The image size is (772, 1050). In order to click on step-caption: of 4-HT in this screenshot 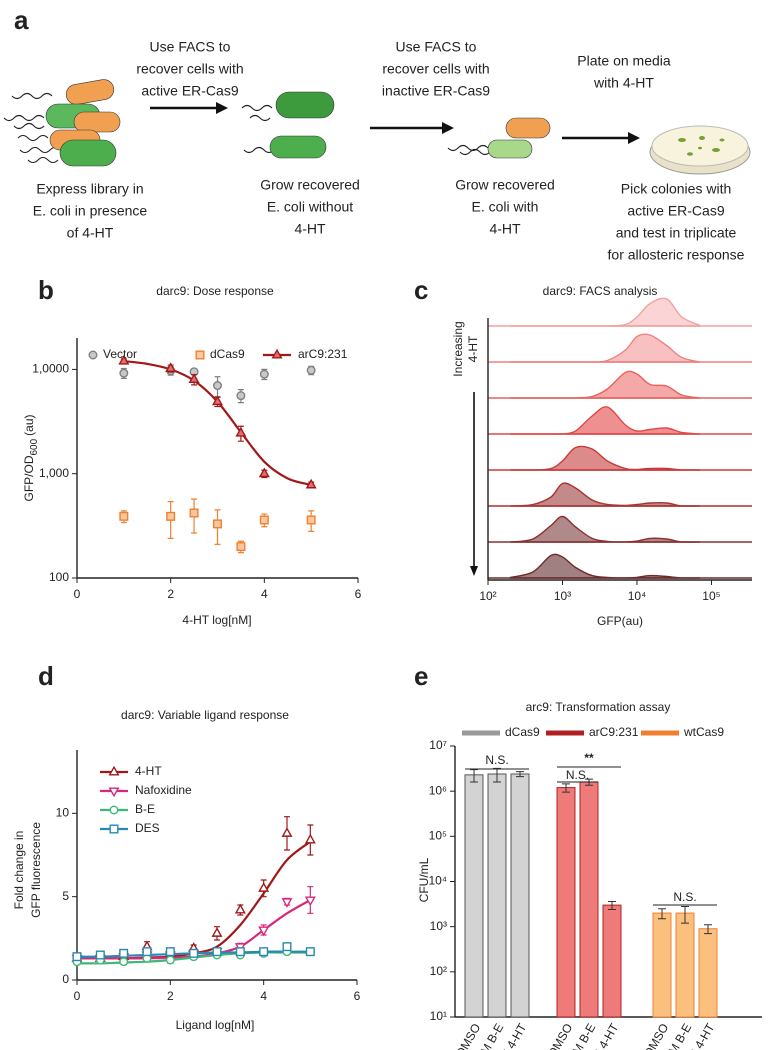, I will do `click(90, 233)`.